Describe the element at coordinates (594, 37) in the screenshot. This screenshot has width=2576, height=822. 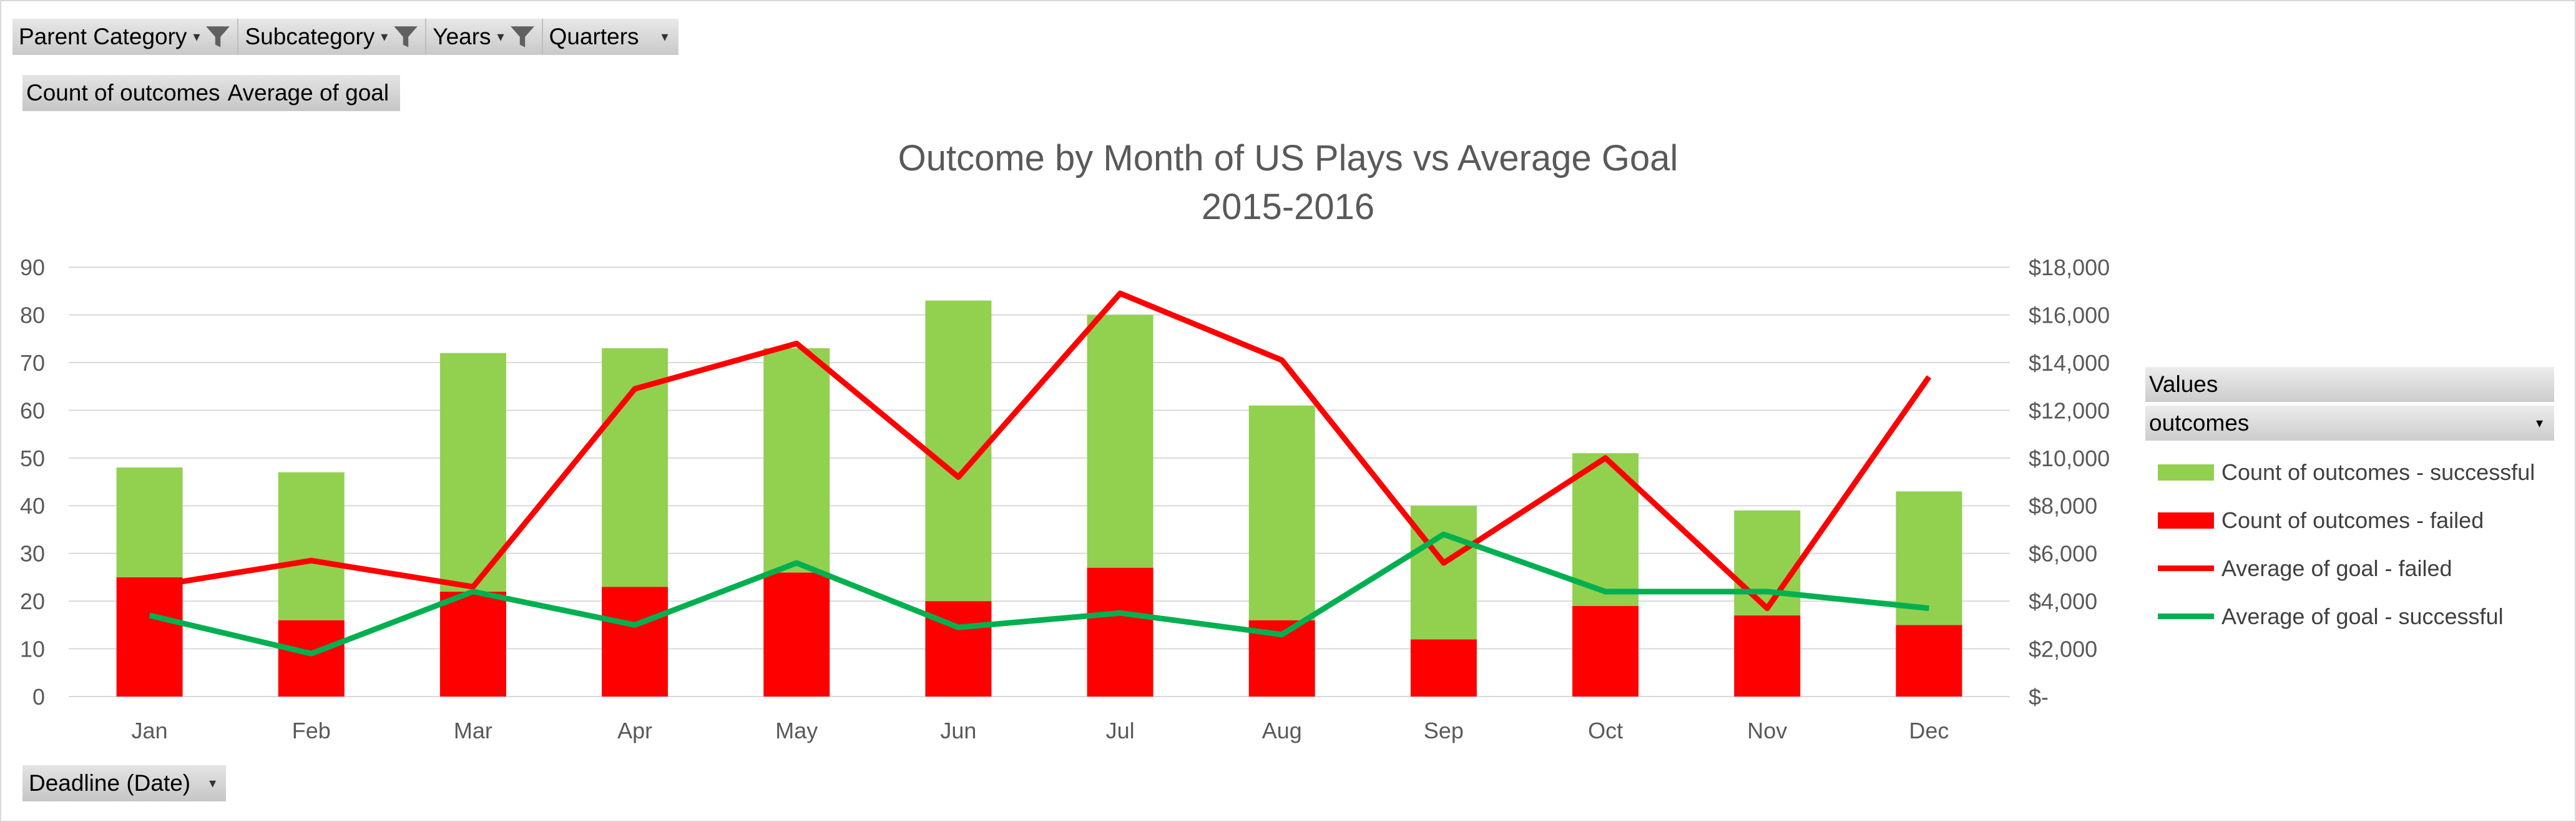
I see `filter-label: Quarters` at that location.